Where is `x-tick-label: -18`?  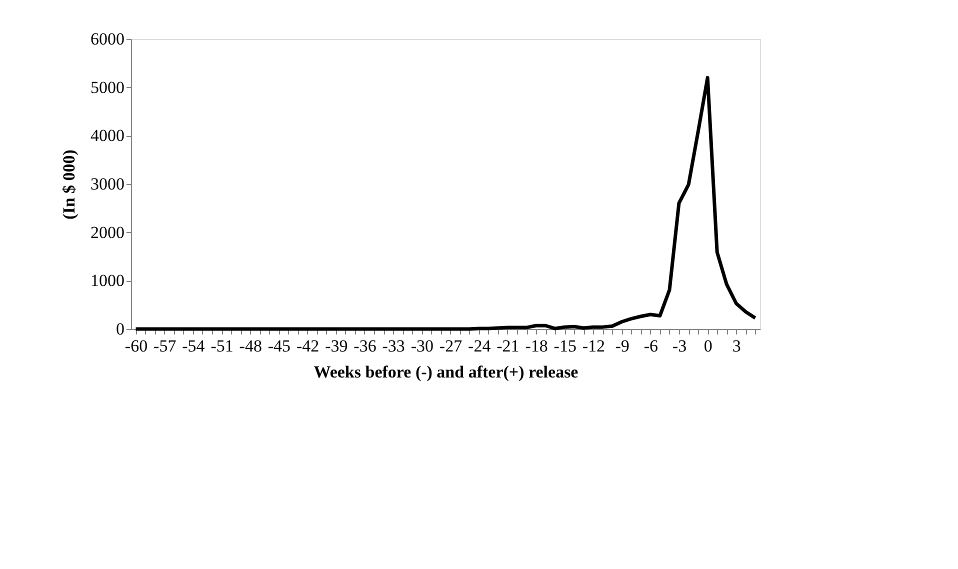
x-tick-label: -18 is located at coordinates (536, 346).